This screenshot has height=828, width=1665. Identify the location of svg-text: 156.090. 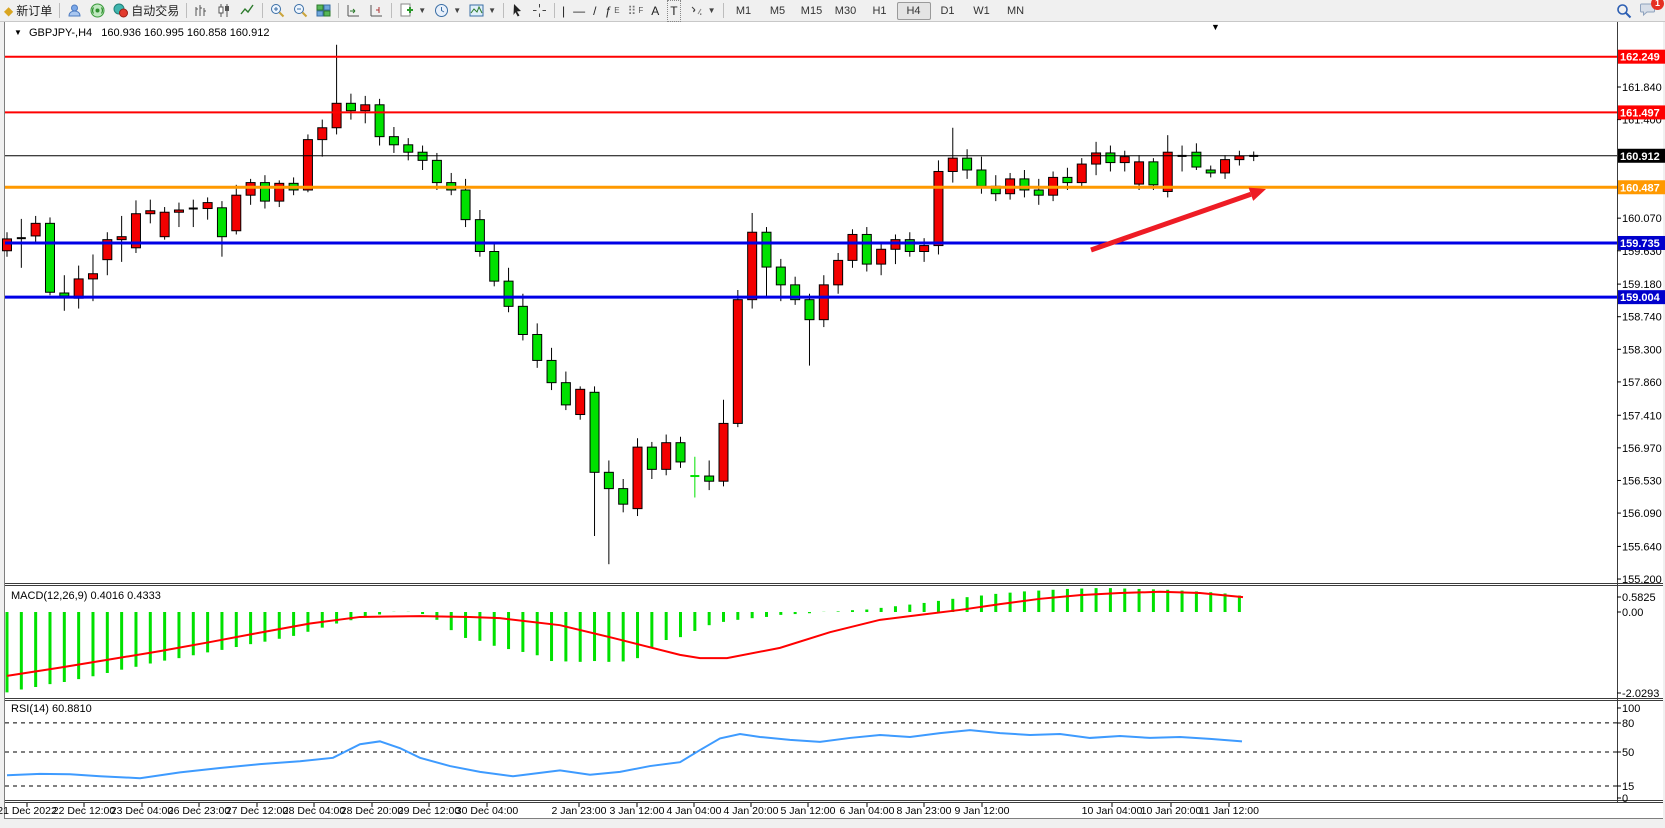
(1642, 514).